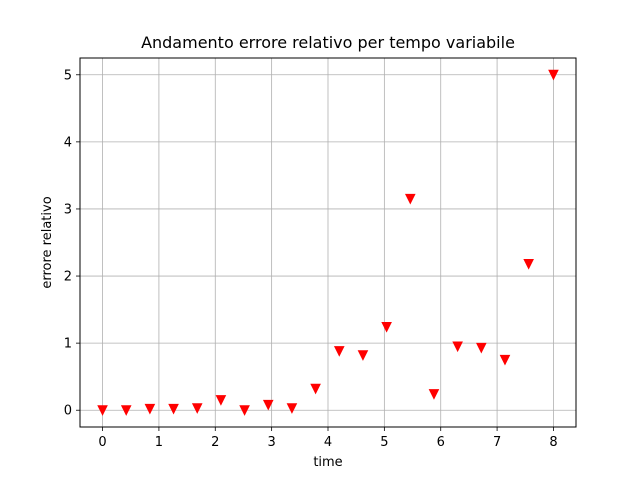 The width and height of the screenshot is (640, 480). Describe the element at coordinates (68, 277) in the screenshot. I see `y-tick-label: 2` at that location.